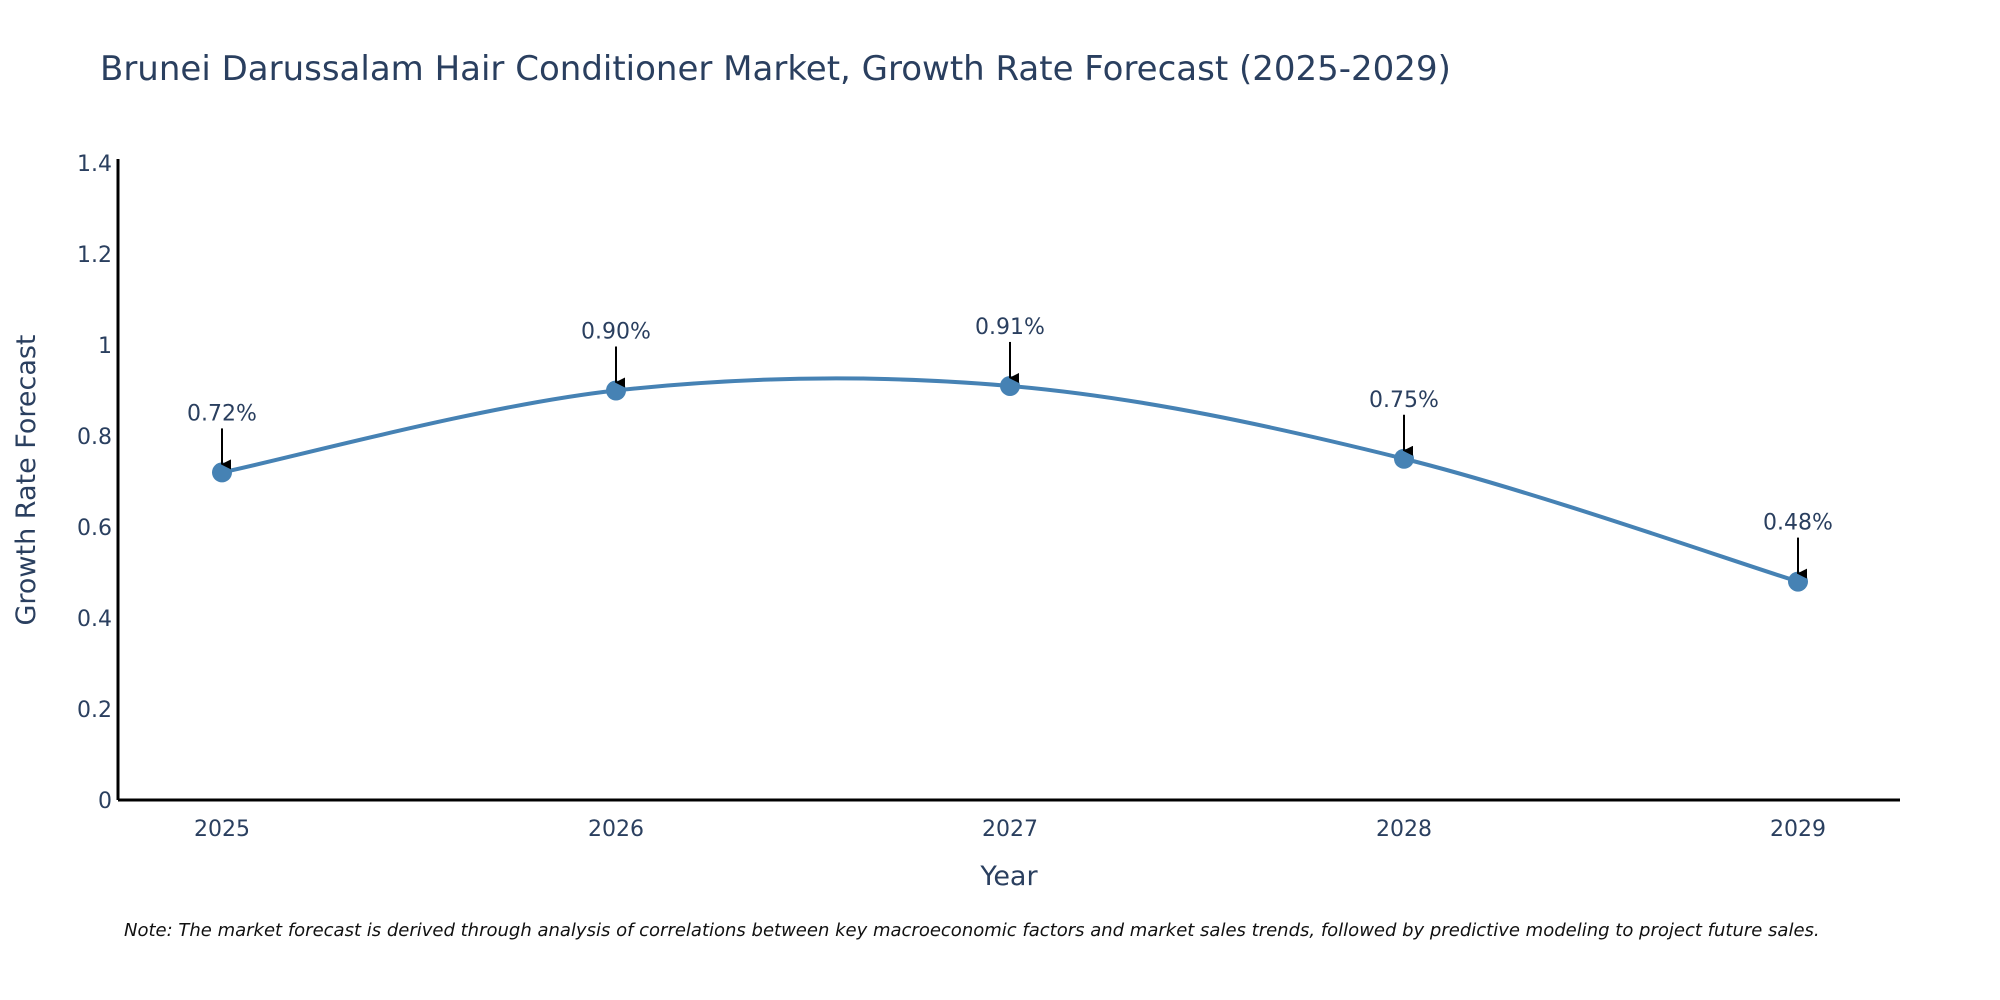 The height and width of the screenshot is (1000, 2000). I want to click on x-tick-label: 2029, so click(1798, 829).